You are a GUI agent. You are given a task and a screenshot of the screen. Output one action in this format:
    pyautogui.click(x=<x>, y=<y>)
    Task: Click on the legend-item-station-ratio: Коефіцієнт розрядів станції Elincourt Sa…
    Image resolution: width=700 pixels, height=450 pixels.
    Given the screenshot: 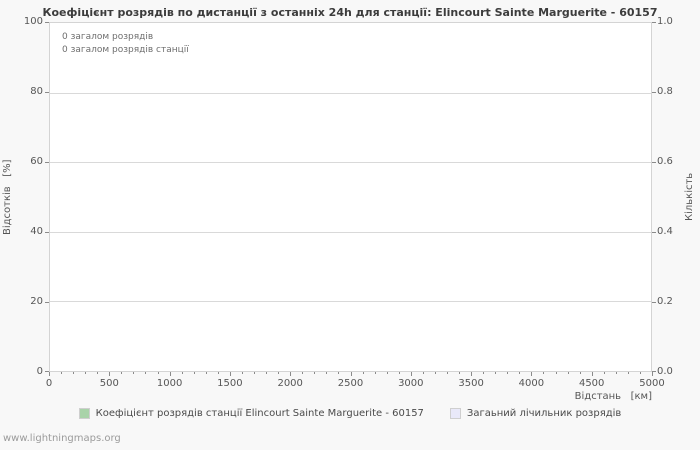 What is the action you would take?
    pyautogui.click(x=251, y=413)
    